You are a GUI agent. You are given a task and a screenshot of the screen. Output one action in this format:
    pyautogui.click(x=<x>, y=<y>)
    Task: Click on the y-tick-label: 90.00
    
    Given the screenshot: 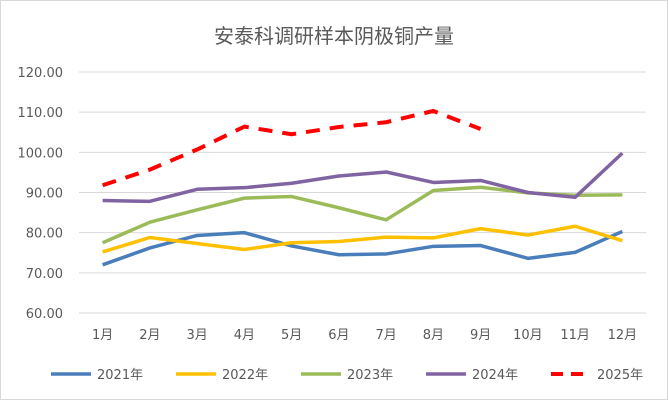 What is the action you would take?
    pyautogui.click(x=44, y=194)
    